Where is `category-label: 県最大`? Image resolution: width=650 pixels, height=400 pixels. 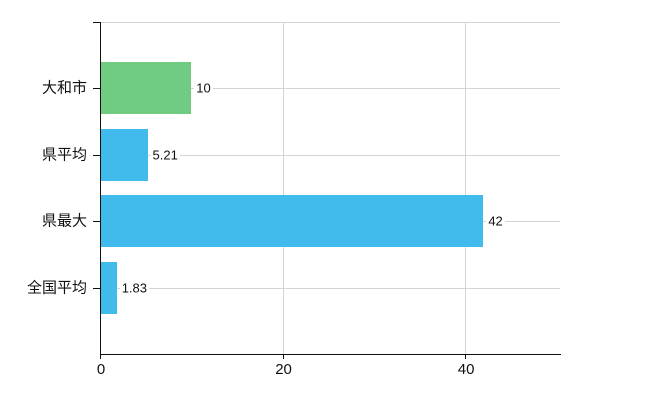
category-label: 県最大 is located at coordinates (64, 221).